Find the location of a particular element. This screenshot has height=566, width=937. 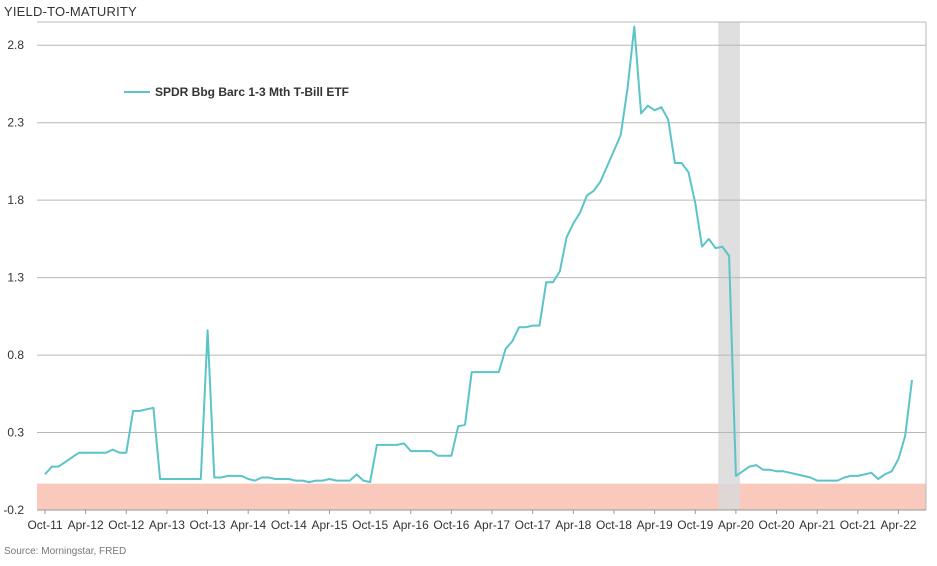

x-tick-label: Oct-17 is located at coordinates (533, 525).